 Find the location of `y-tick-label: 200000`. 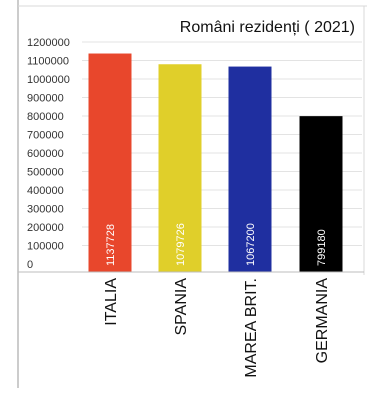

y-tick-label: 200000 is located at coordinates (45, 228).